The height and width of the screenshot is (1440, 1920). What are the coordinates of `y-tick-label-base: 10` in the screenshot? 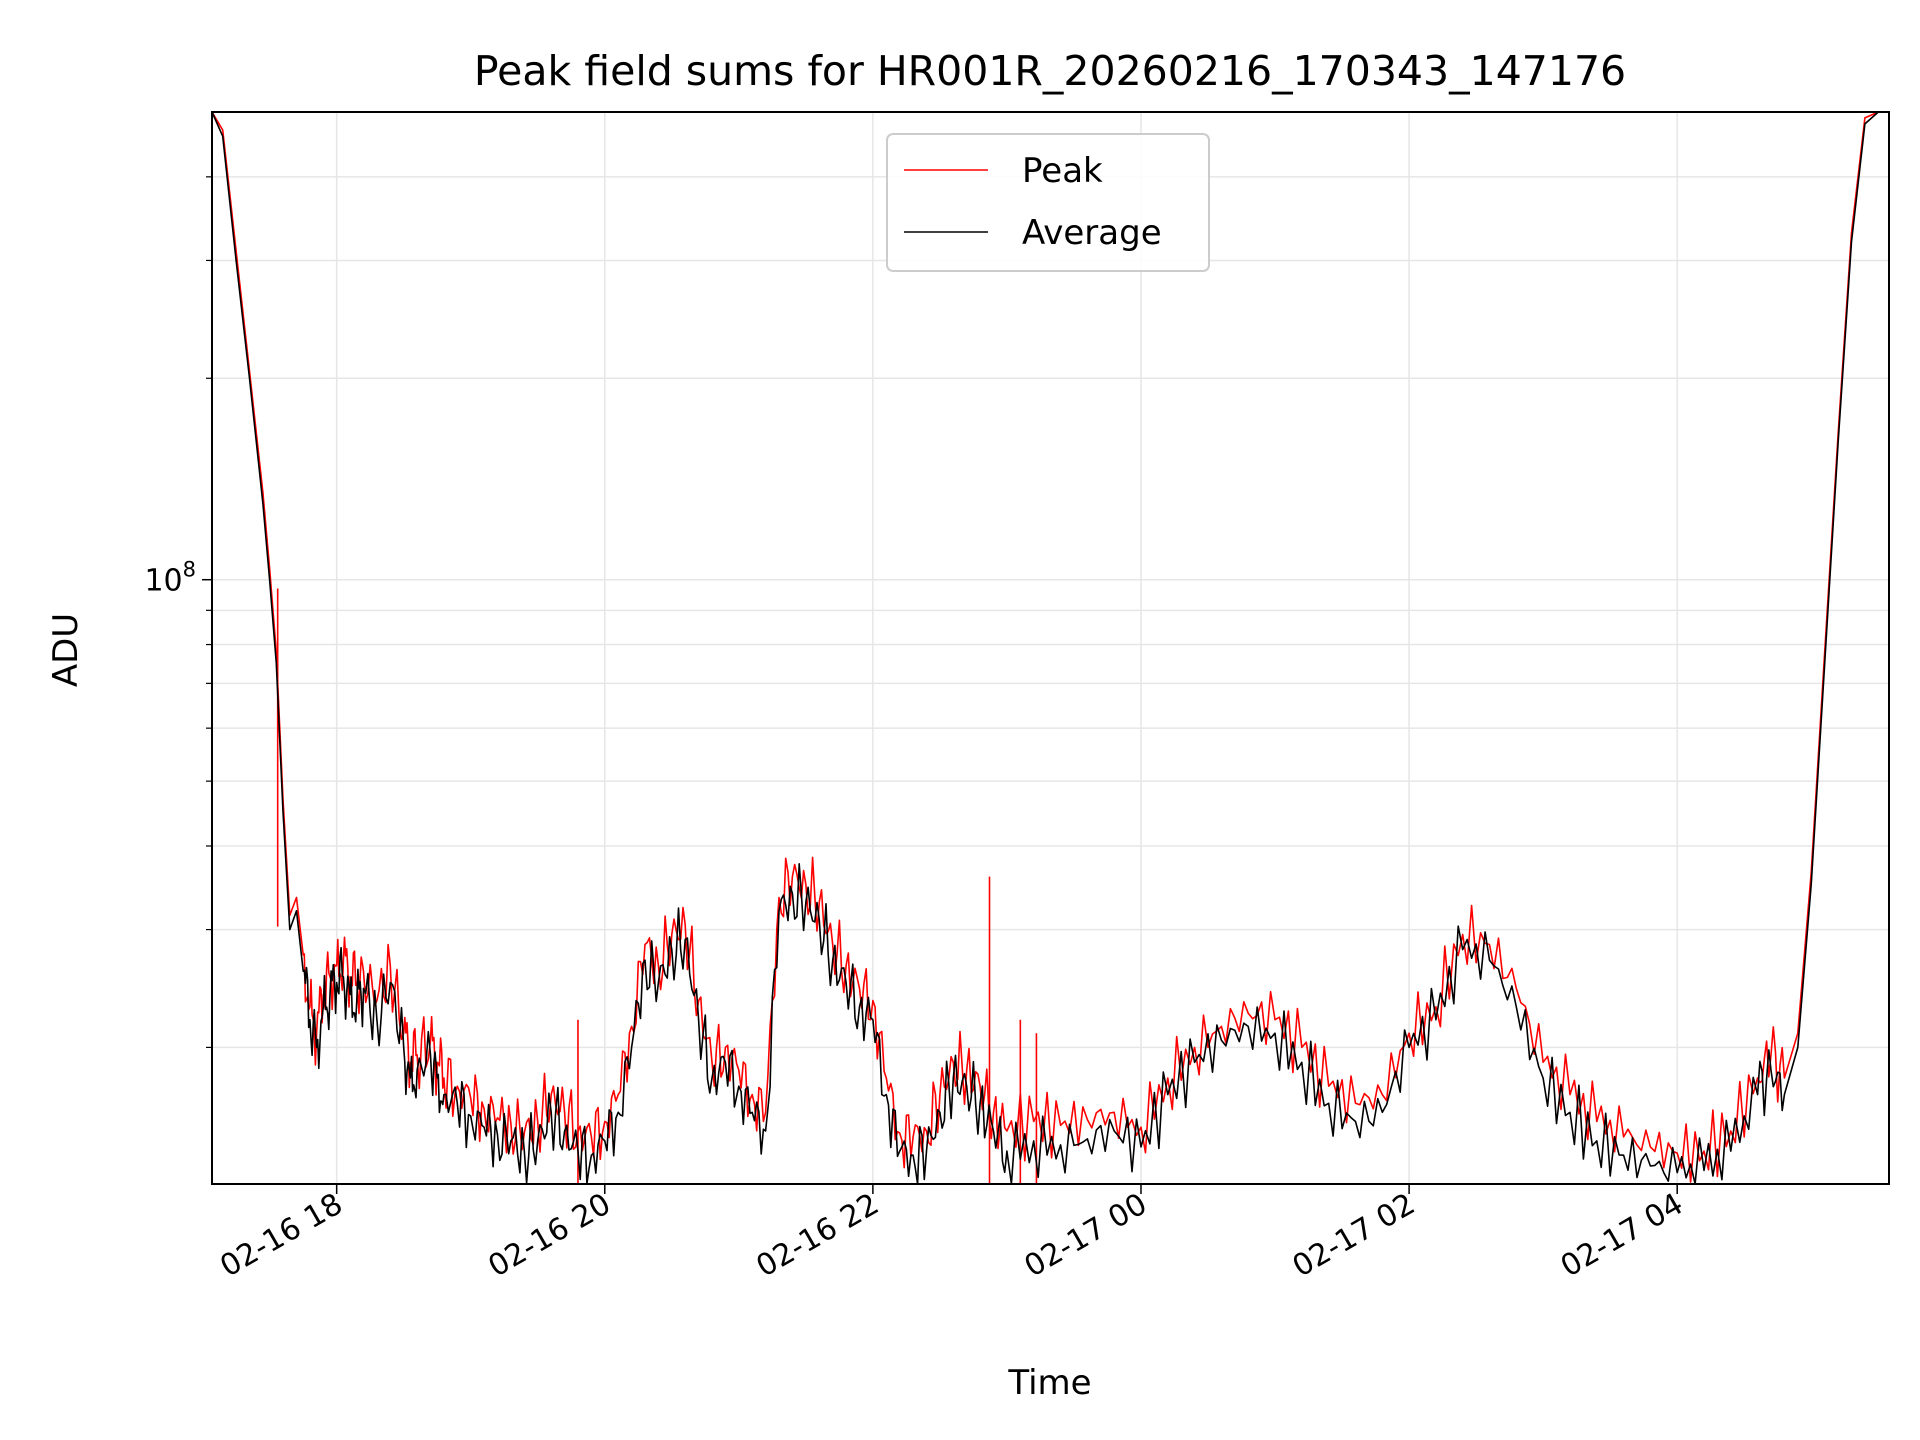 It's located at (163, 581).